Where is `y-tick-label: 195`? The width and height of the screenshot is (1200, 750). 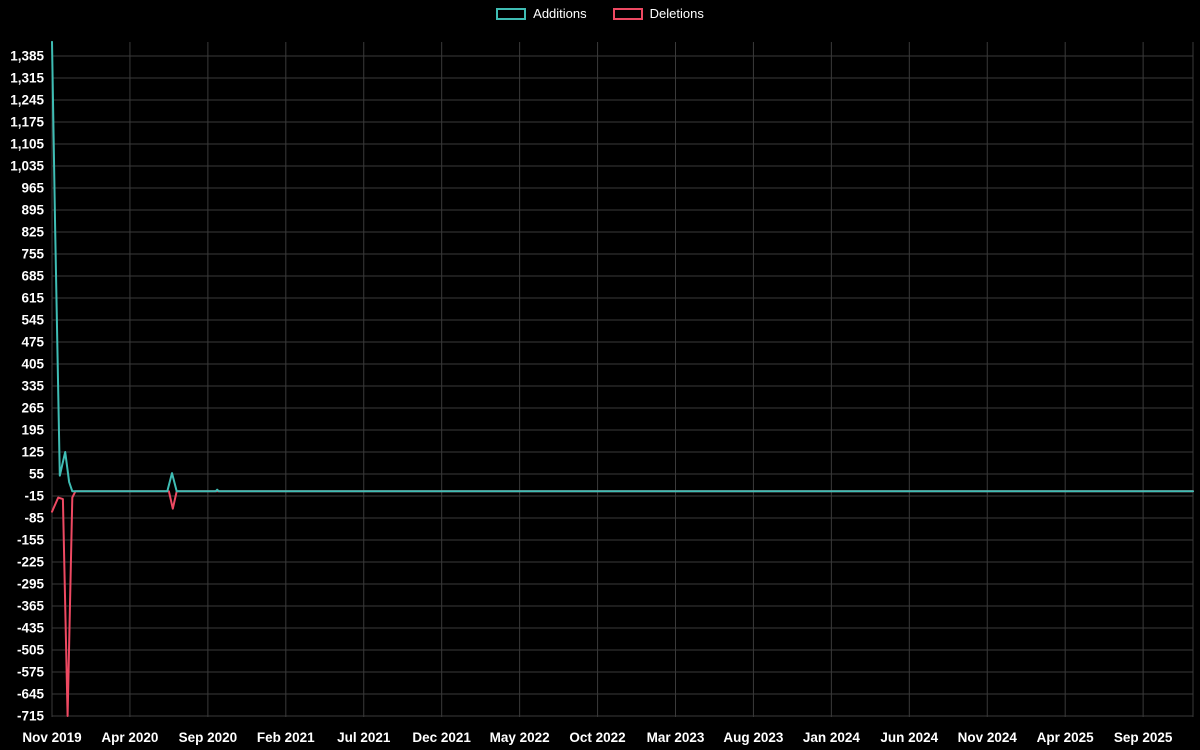
y-tick-label: 195 is located at coordinates (32, 430).